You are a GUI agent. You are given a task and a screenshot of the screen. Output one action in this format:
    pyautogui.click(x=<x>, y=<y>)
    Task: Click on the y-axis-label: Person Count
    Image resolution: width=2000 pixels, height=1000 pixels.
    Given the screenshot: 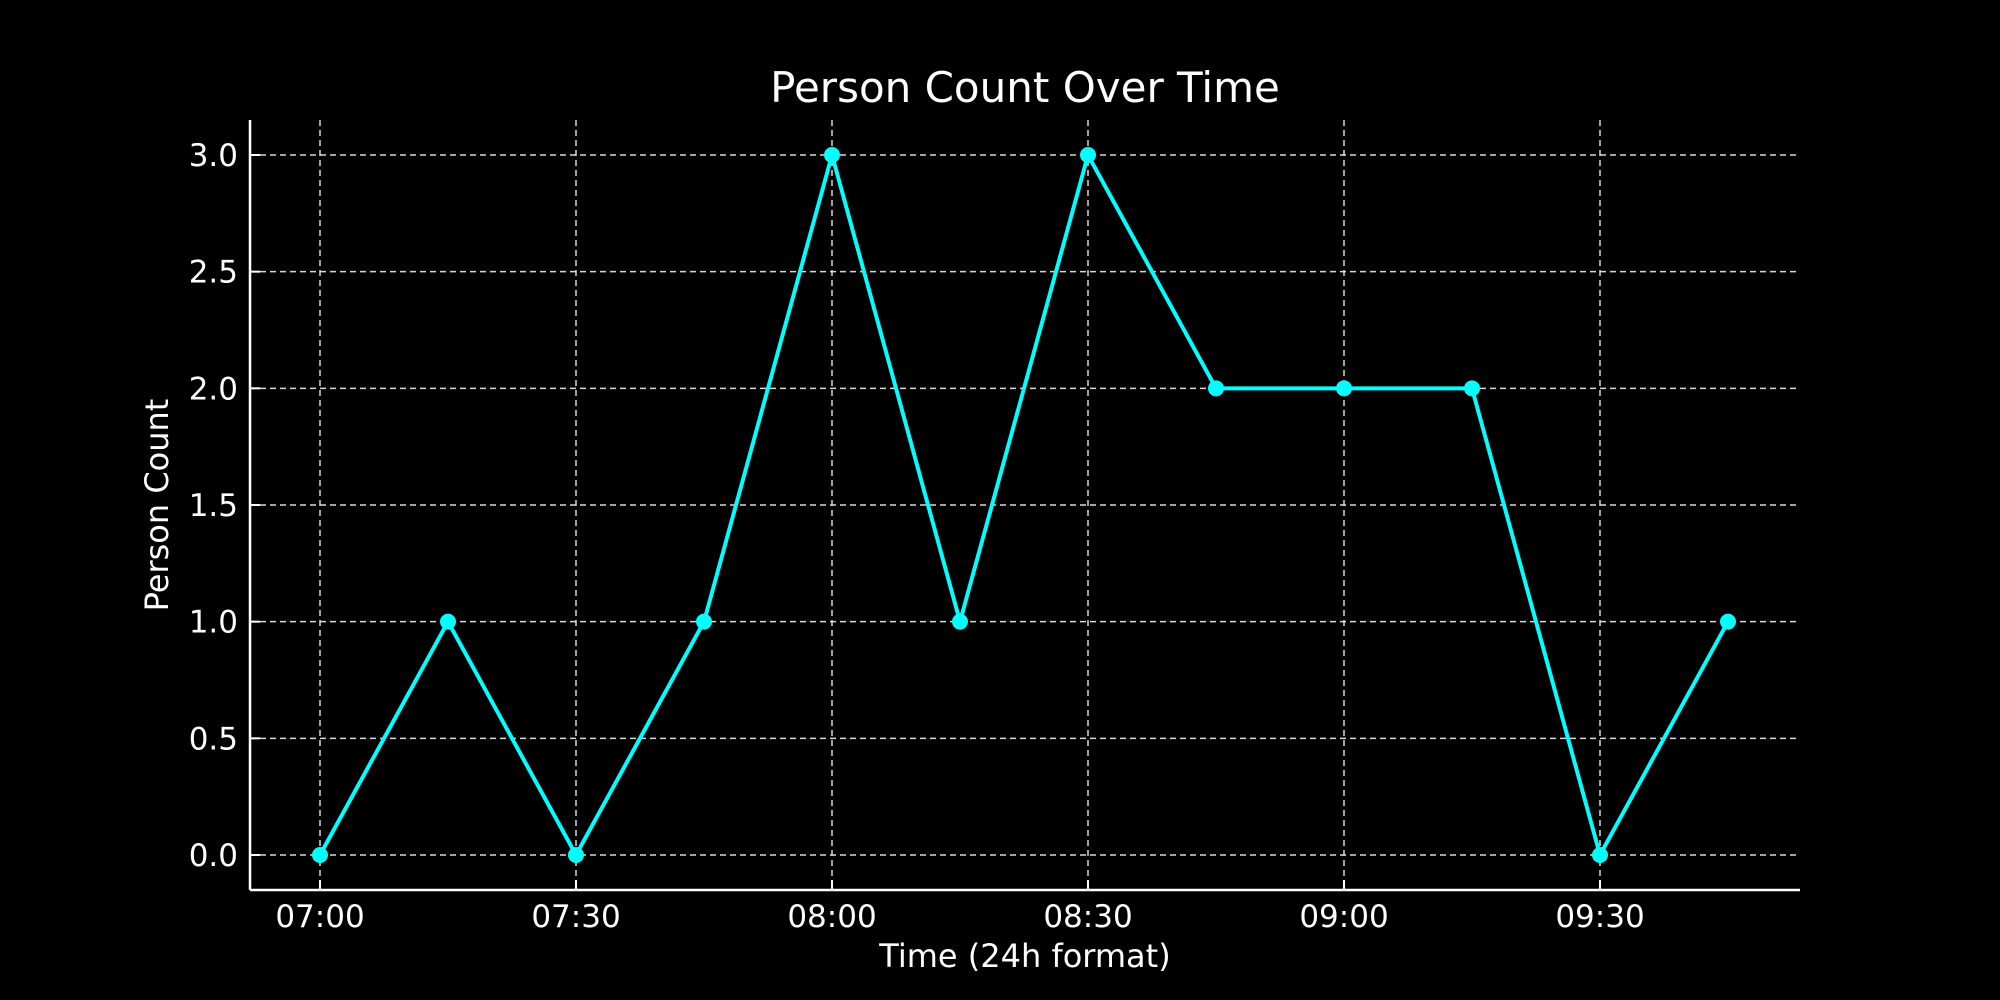 What is the action you would take?
    pyautogui.click(x=157, y=505)
    